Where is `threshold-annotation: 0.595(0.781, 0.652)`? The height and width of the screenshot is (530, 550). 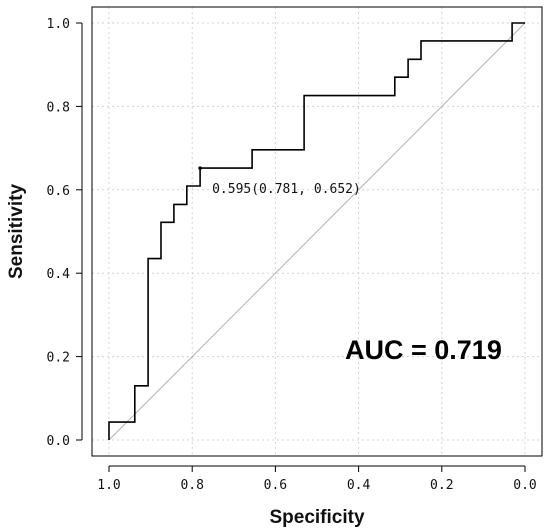
threshold-annotation: 0.595(0.781, 0.652) is located at coordinates (286, 189).